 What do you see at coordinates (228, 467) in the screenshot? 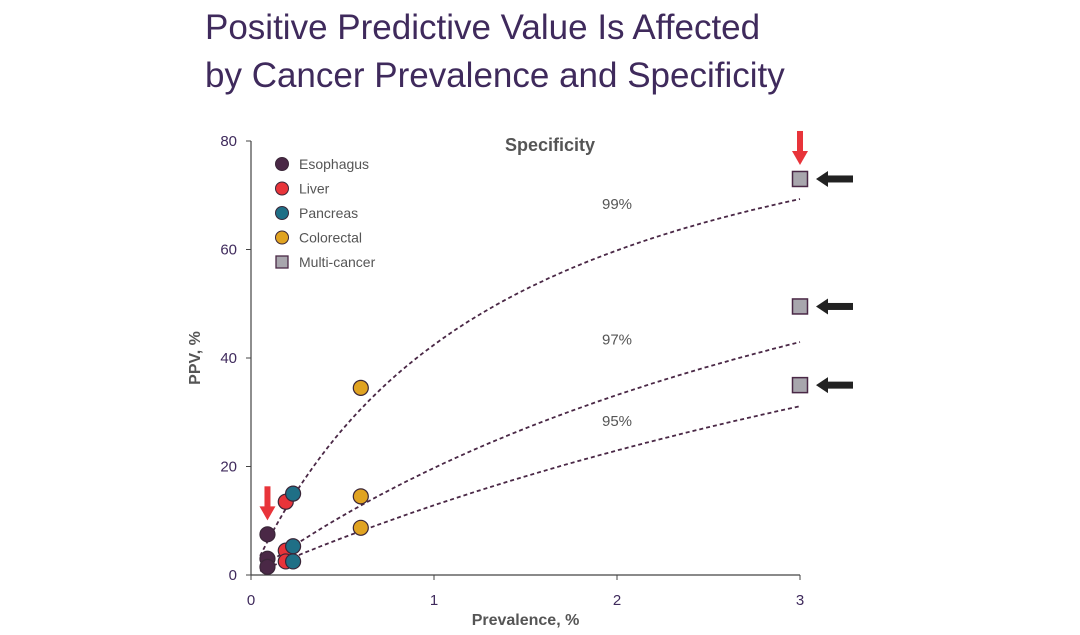
I see `y-tick-label: 20` at bounding box center [228, 467].